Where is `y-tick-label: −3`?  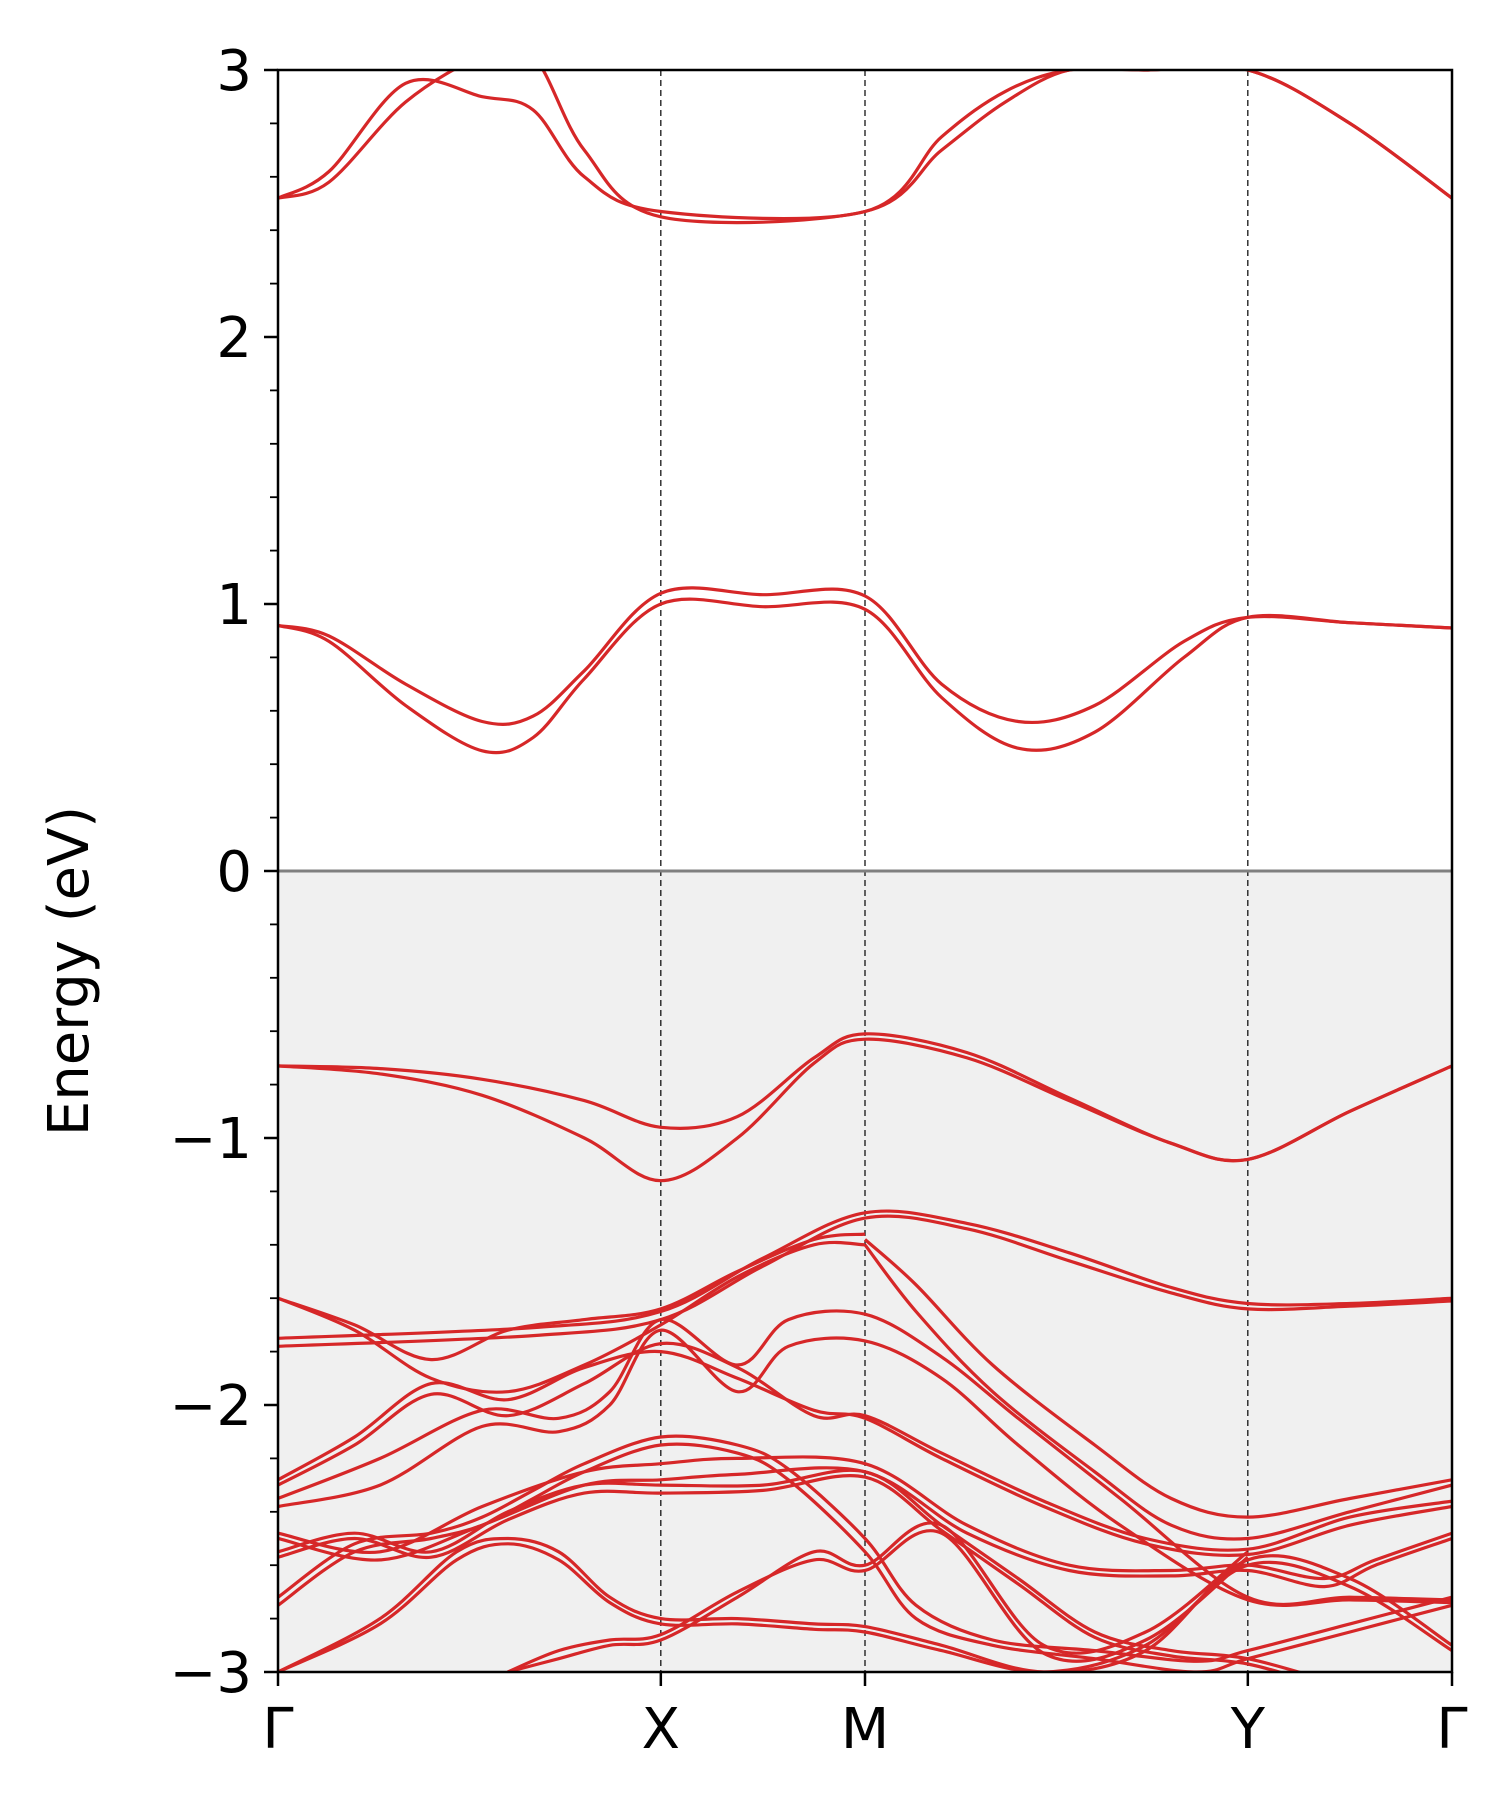
y-tick-label: −3 is located at coordinates (210, 1673).